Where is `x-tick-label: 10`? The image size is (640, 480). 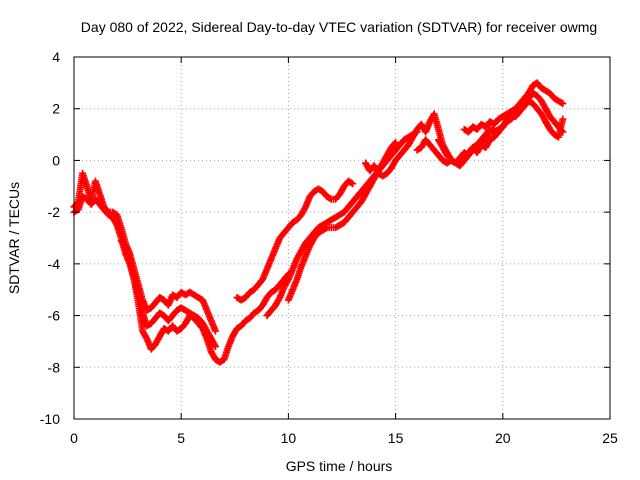
x-tick-label: 10 is located at coordinates (289, 438).